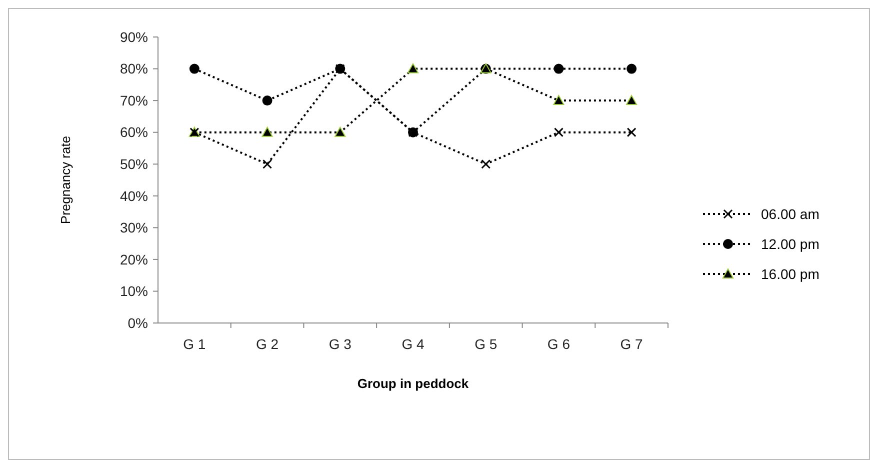 The width and height of the screenshot is (870, 468). I want to click on y-tick-label: 30%, so click(134, 228).